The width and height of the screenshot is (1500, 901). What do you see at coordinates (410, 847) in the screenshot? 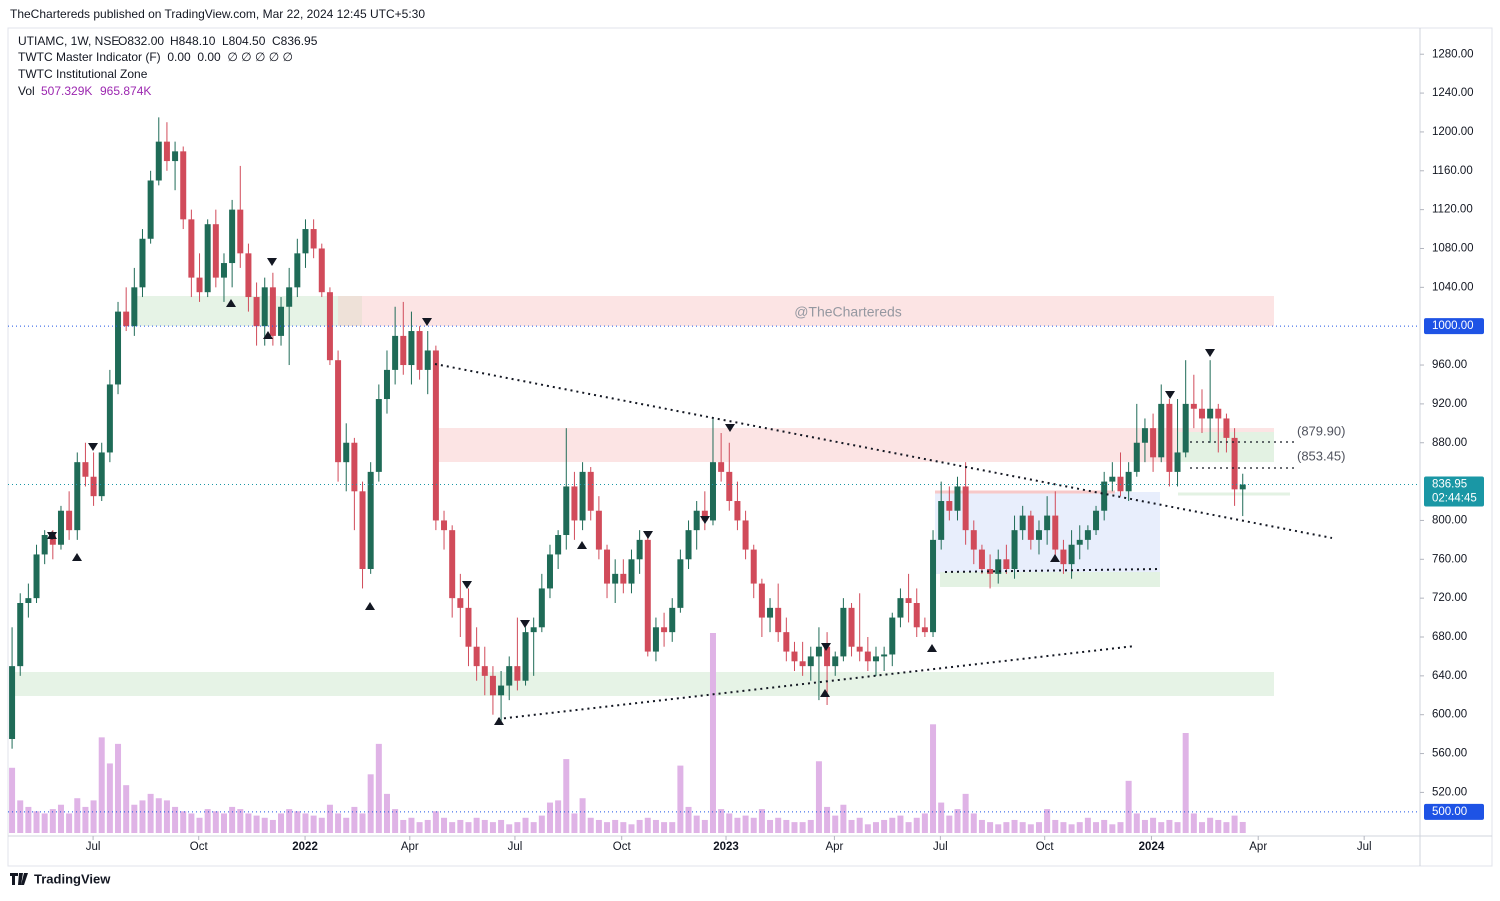
I see `x-tick-label: Apr` at bounding box center [410, 847].